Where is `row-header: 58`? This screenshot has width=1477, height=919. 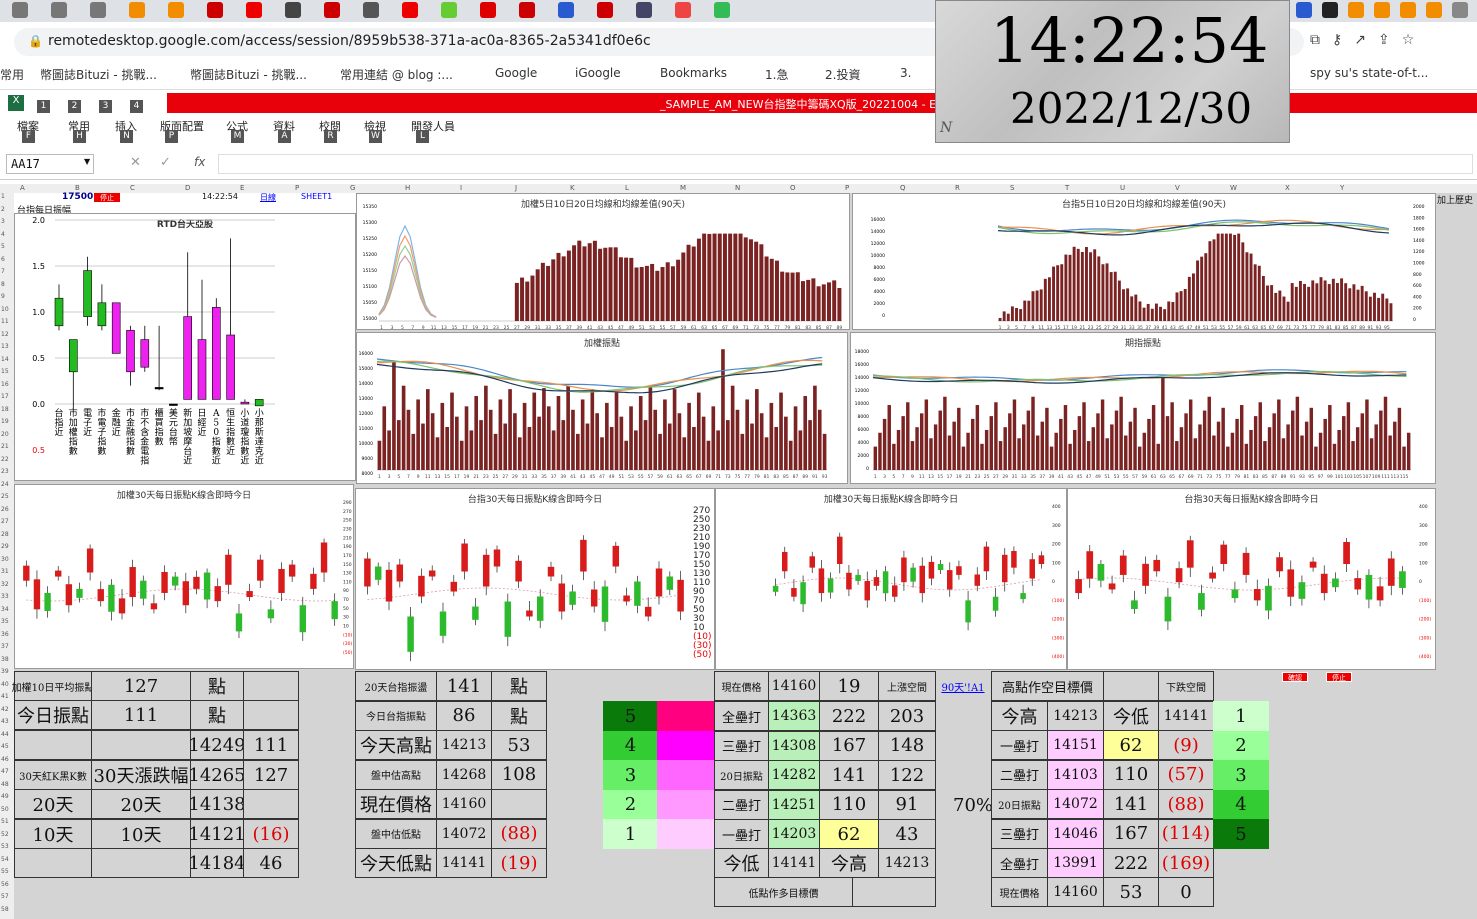 row-header: 58 is located at coordinates (5, 909).